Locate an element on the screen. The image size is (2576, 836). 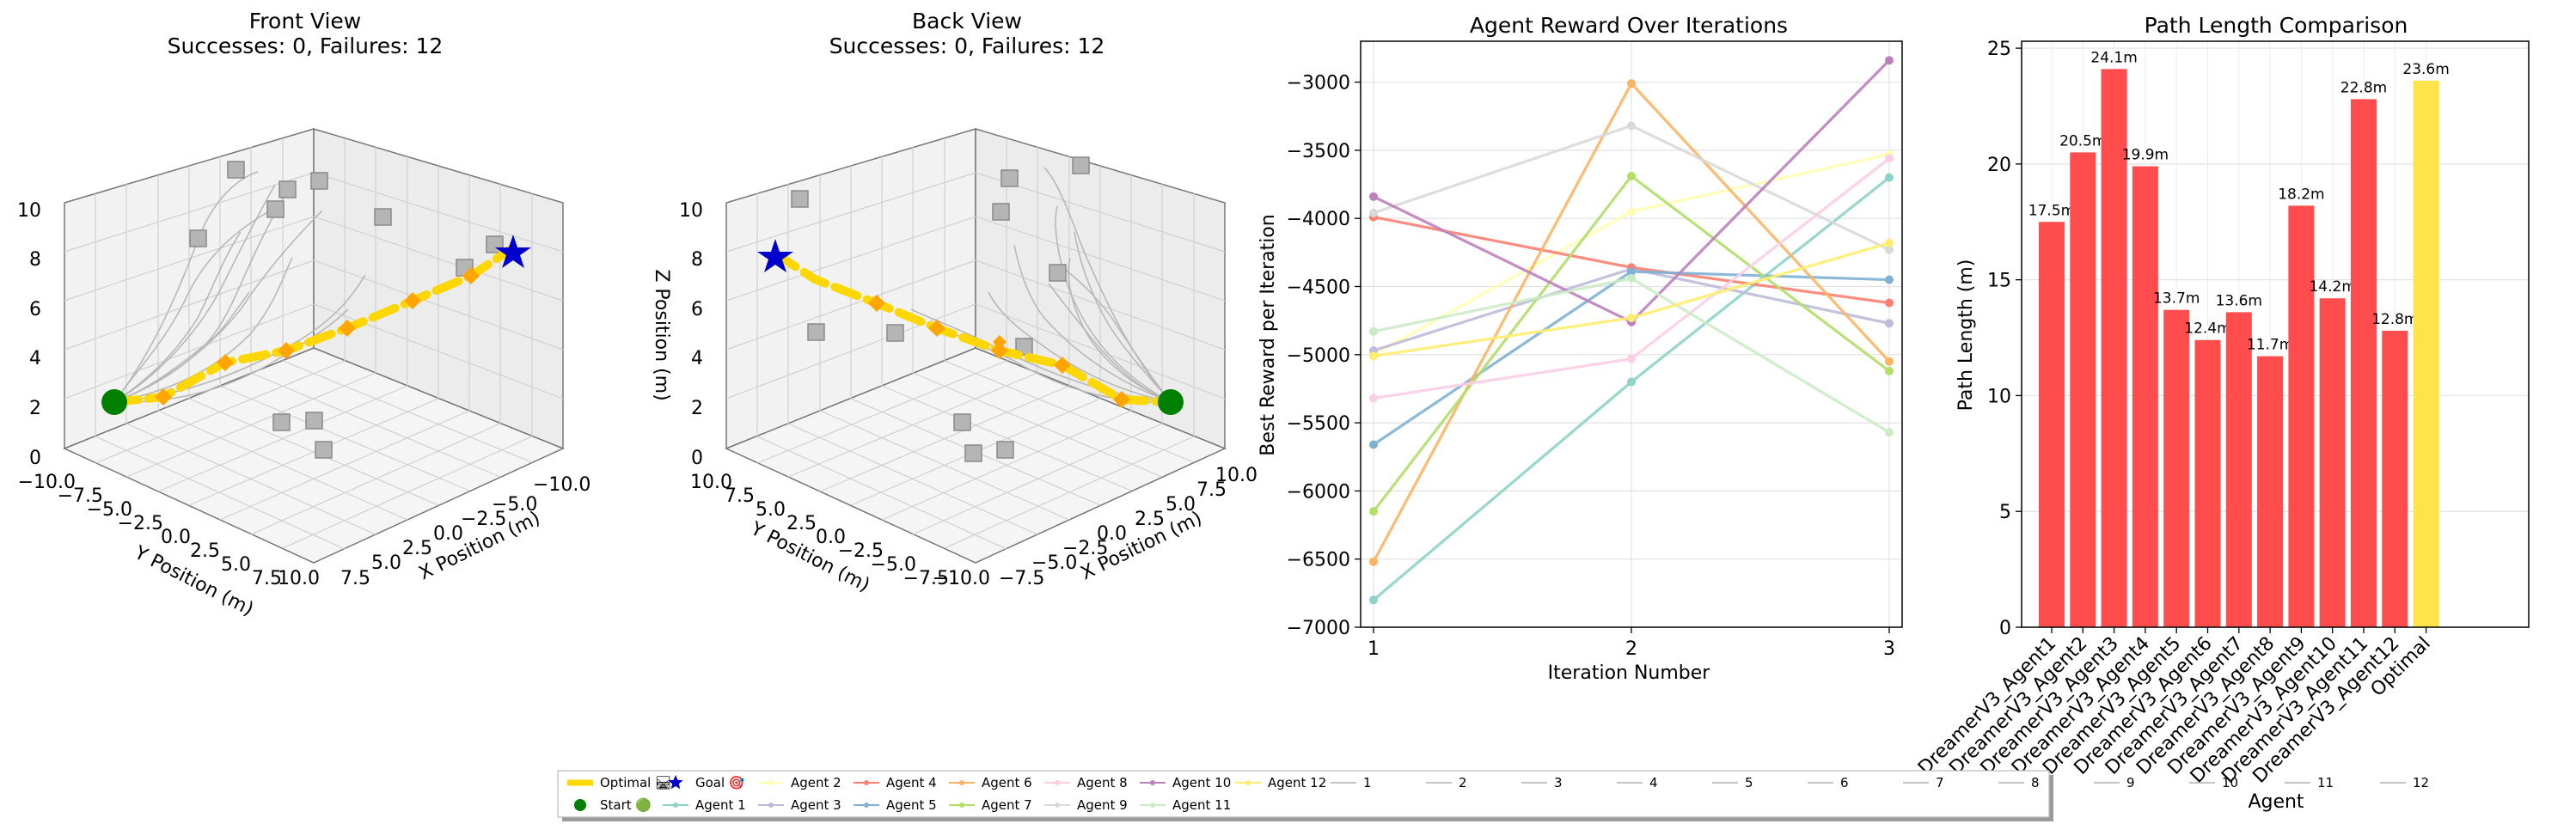
reward-series-agent-9-point is located at coordinates (1373, 212).